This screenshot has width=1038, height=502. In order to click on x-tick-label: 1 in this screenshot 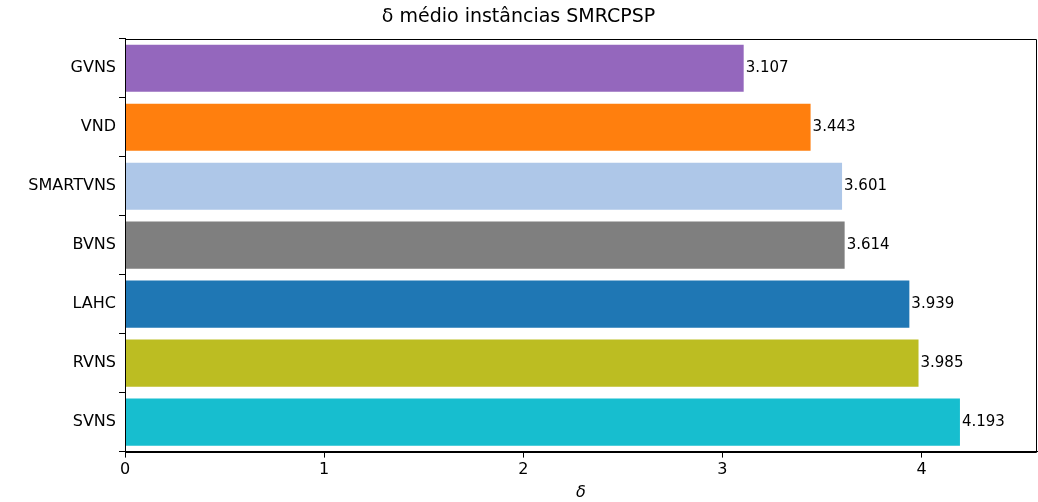, I will do `click(324, 469)`.